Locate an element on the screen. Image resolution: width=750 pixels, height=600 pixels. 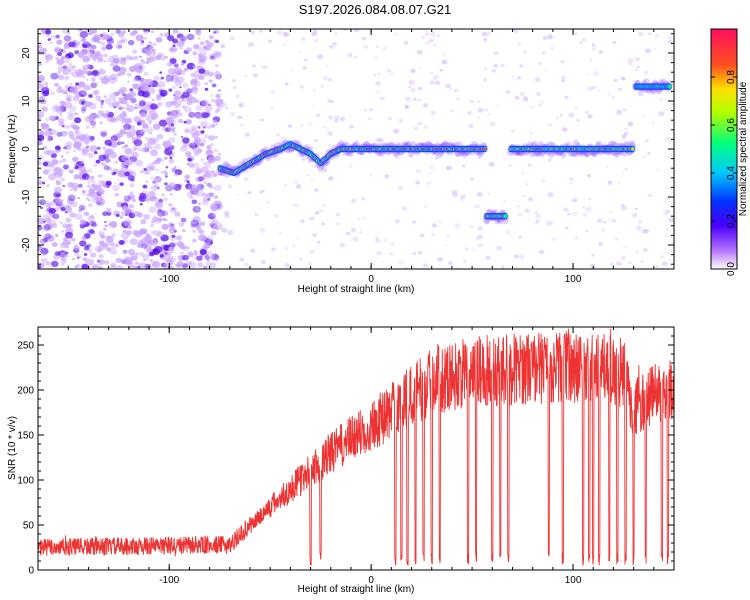
carrier-core is located at coordinates (633, 149).